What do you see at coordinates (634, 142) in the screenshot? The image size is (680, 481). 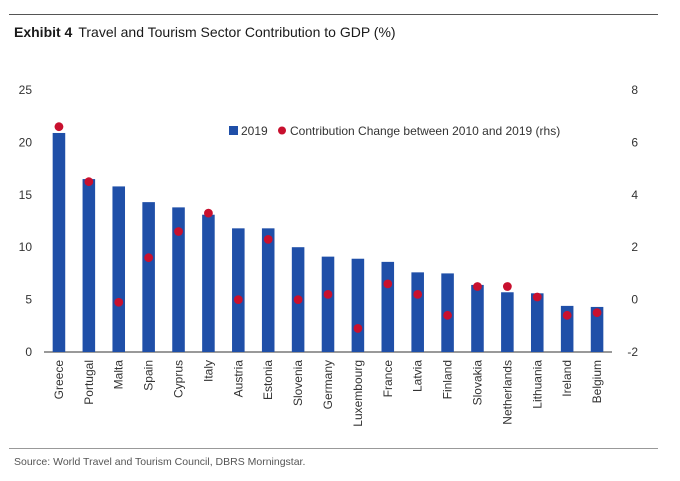 I see `y-right-tick-label: 6` at bounding box center [634, 142].